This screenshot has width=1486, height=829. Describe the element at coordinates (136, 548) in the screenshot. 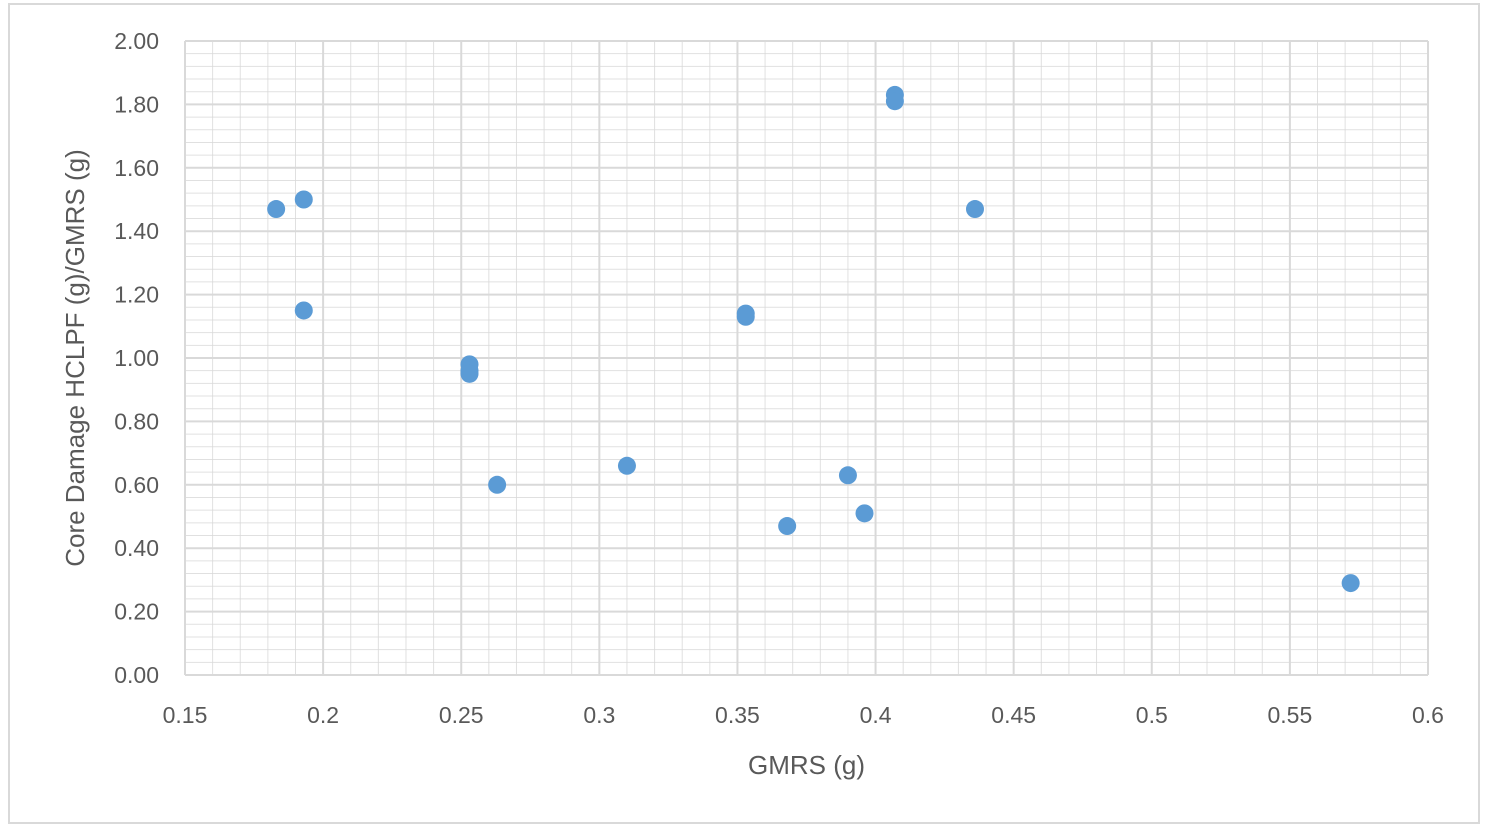

I see `y-tick-label: 0.40` at that location.